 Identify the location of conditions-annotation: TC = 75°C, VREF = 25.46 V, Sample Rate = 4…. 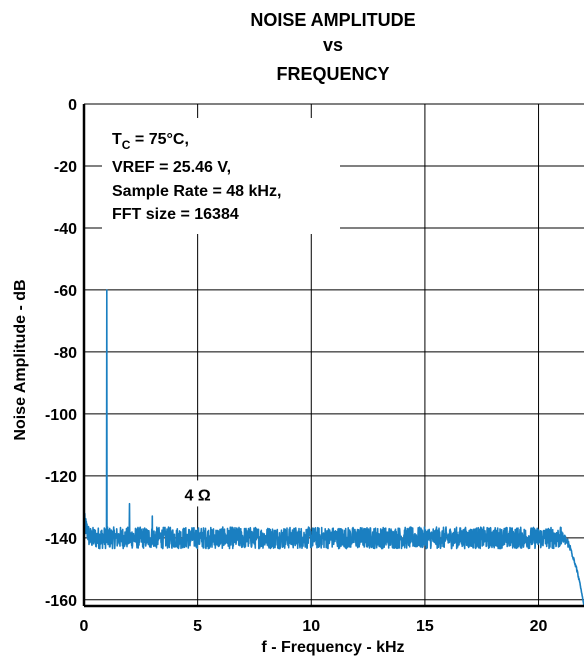
(221, 176).